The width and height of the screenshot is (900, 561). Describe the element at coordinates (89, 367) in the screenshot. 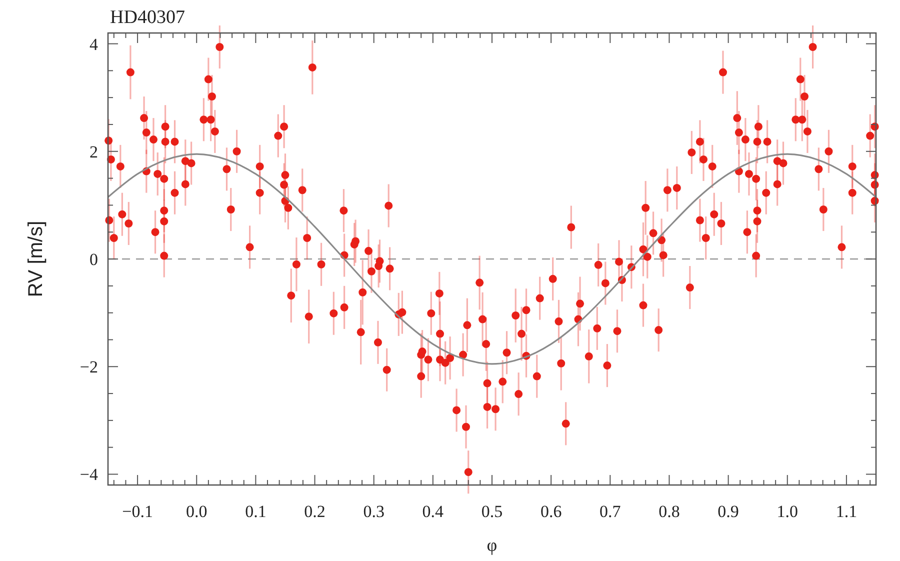

I see `y-tick-label: −2` at that location.